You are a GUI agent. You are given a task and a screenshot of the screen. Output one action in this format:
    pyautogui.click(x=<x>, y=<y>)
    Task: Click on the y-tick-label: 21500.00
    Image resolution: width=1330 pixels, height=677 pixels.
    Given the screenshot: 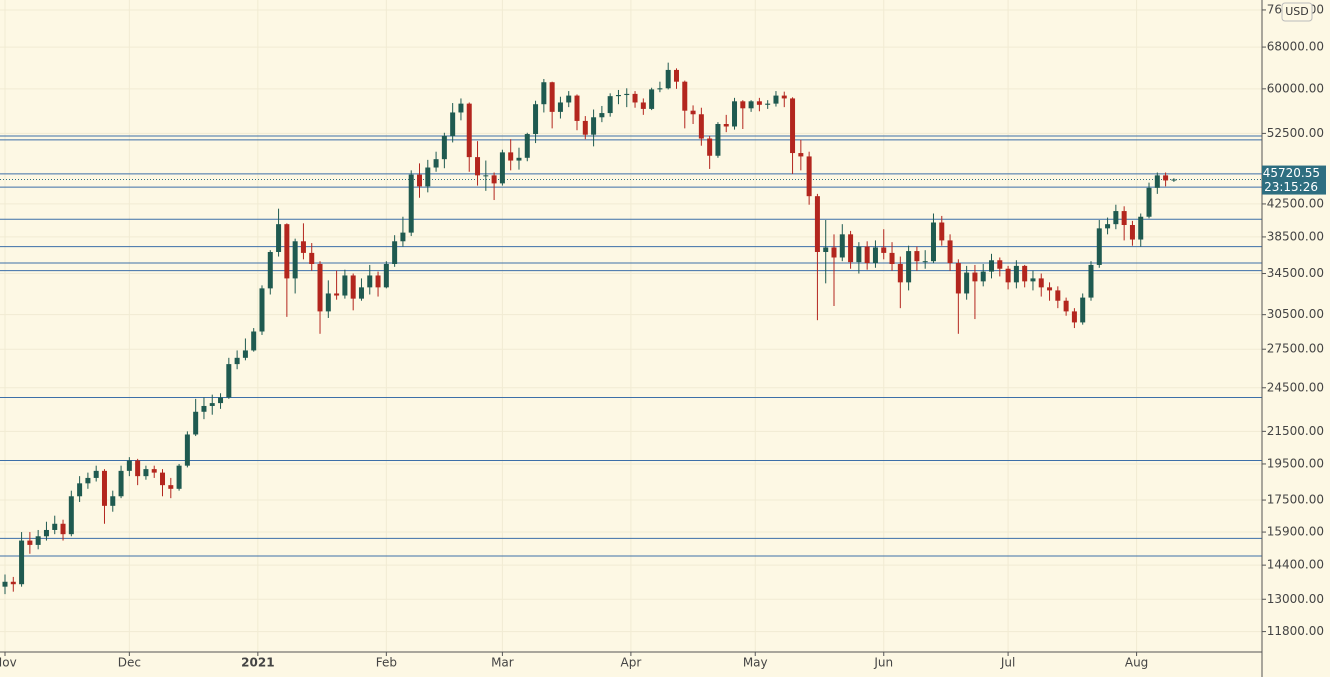 What is the action you would take?
    pyautogui.click(x=1295, y=431)
    